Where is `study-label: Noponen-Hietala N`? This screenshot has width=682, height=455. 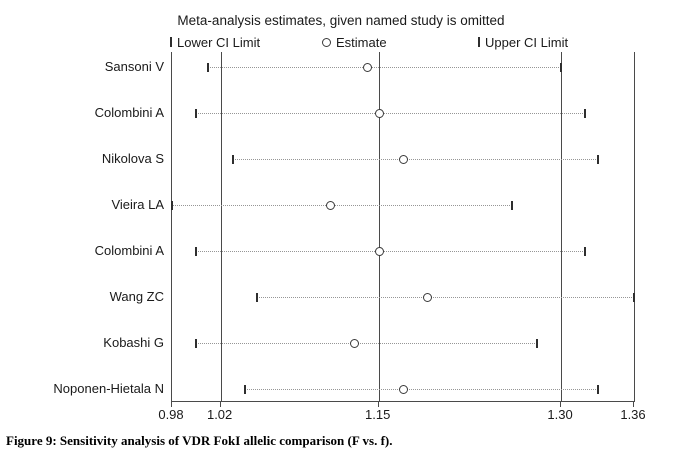
study-label: Noponen-Hietala N is located at coordinates (108, 389).